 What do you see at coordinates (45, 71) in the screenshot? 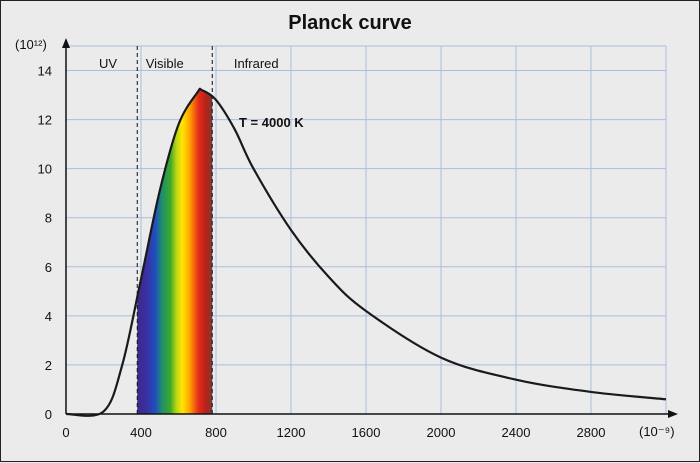
I see `y-tick-label-14: 14` at bounding box center [45, 71].